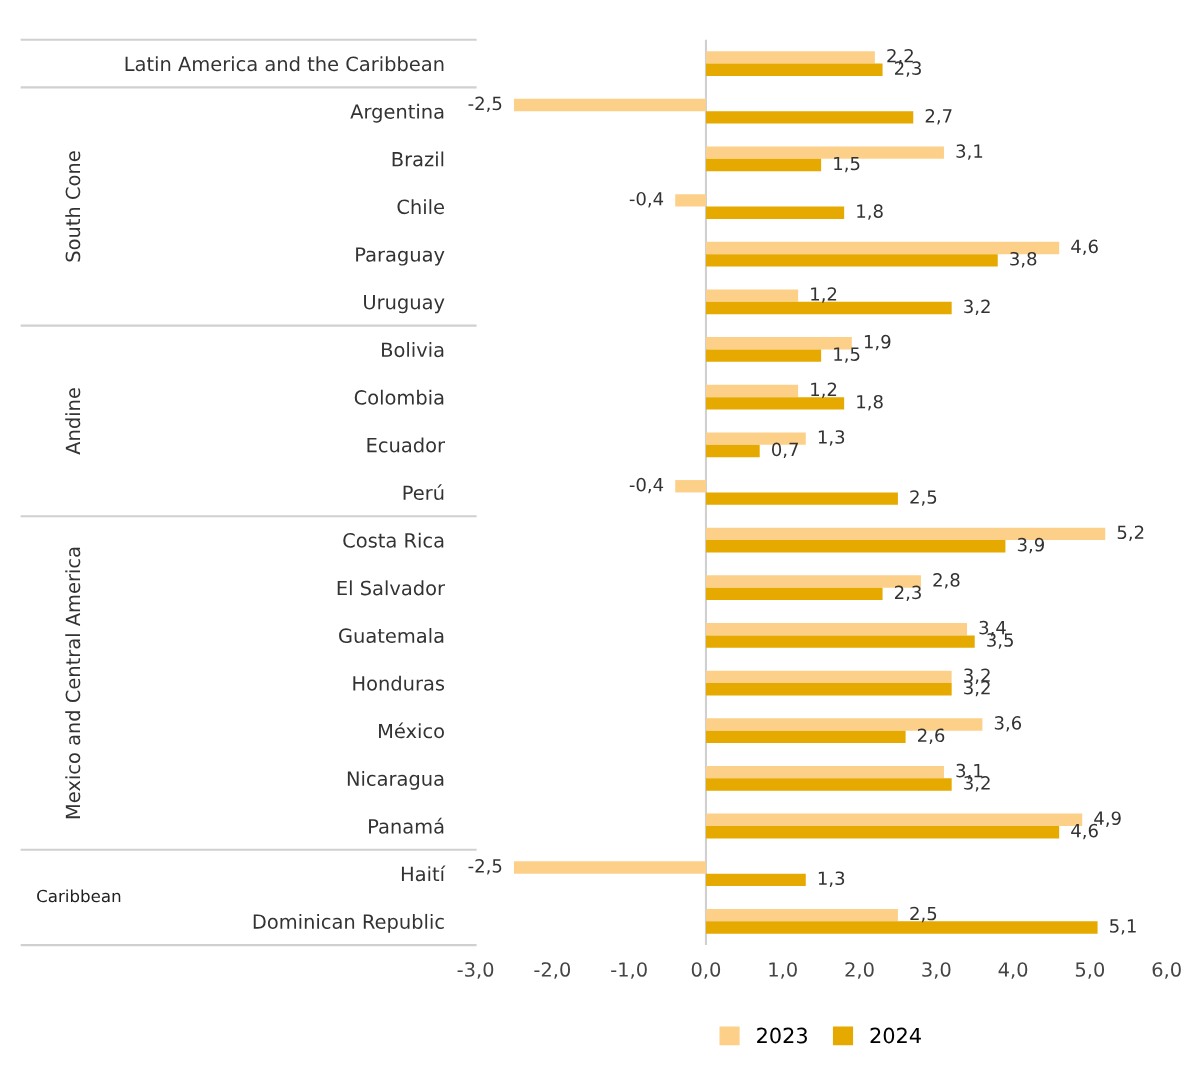 The height and width of the screenshot is (1074, 1204). Describe the element at coordinates (977, 307) in the screenshot. I see `data-label: 3,2` at that location.